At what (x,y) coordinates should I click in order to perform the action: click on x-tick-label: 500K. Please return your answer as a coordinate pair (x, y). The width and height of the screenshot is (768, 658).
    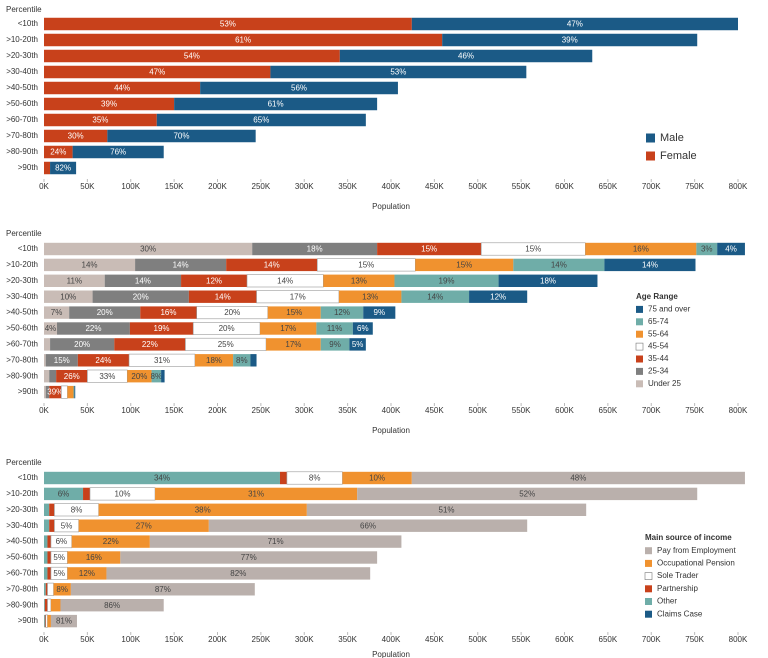
    Looking at the image, I should click on (477, 639).